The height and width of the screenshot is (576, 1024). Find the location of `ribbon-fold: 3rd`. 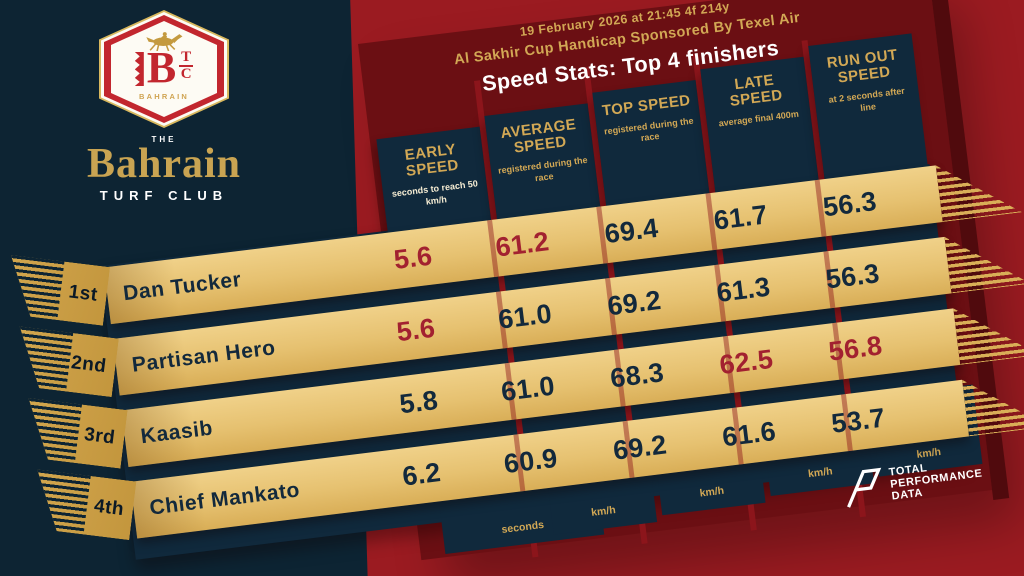

ribbon-fold: 3rd is located at coordinates (74, 433).